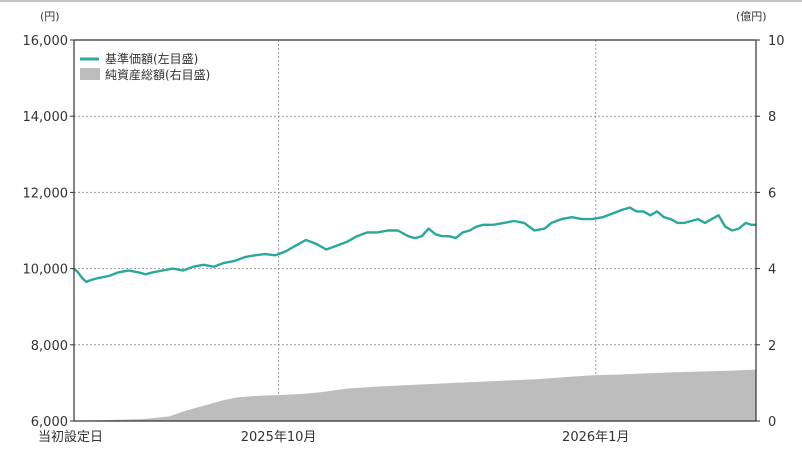 The width and height of the screenshot is (802, 450). I want to click on area-net-assets, so click(415, 395).